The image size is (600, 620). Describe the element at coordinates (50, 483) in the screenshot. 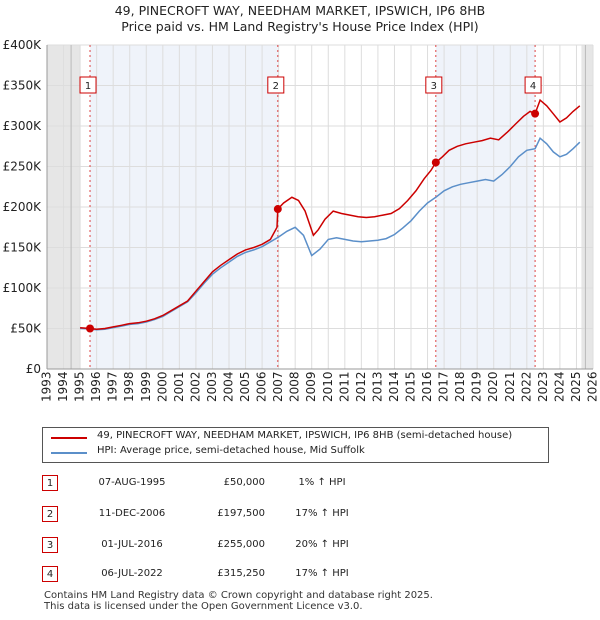

I see `transaction-badge: 1` at that location.